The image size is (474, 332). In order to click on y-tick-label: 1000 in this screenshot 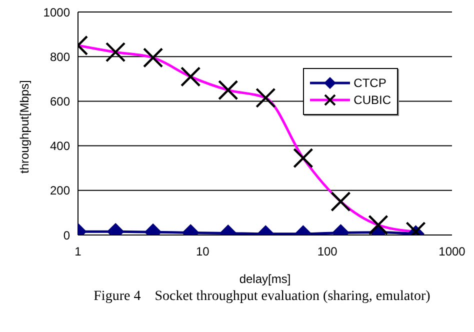, I will do `click(56, 12)`.